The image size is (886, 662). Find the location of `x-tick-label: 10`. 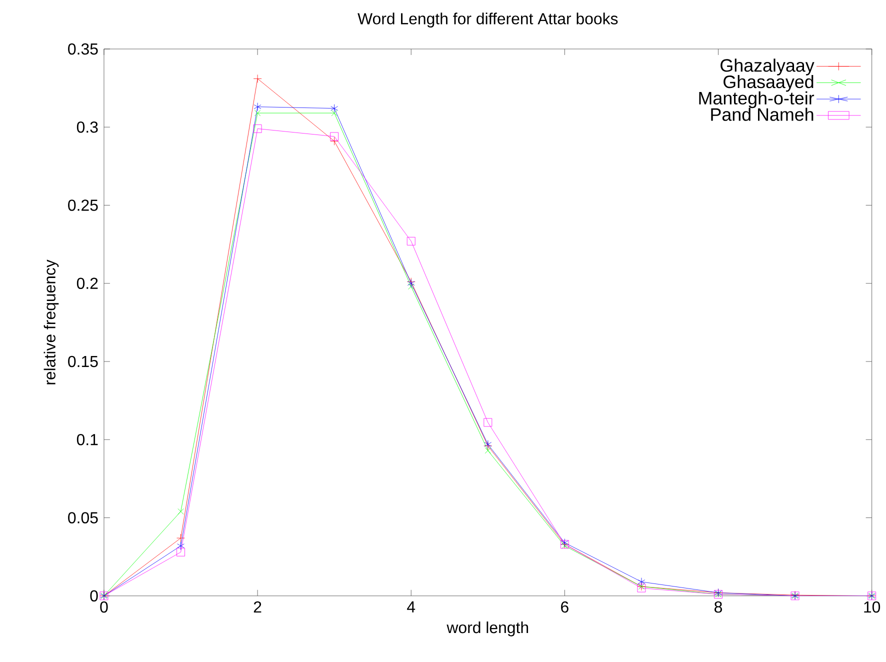

x-tick-label: 10 is located at coordinates (872, 607).